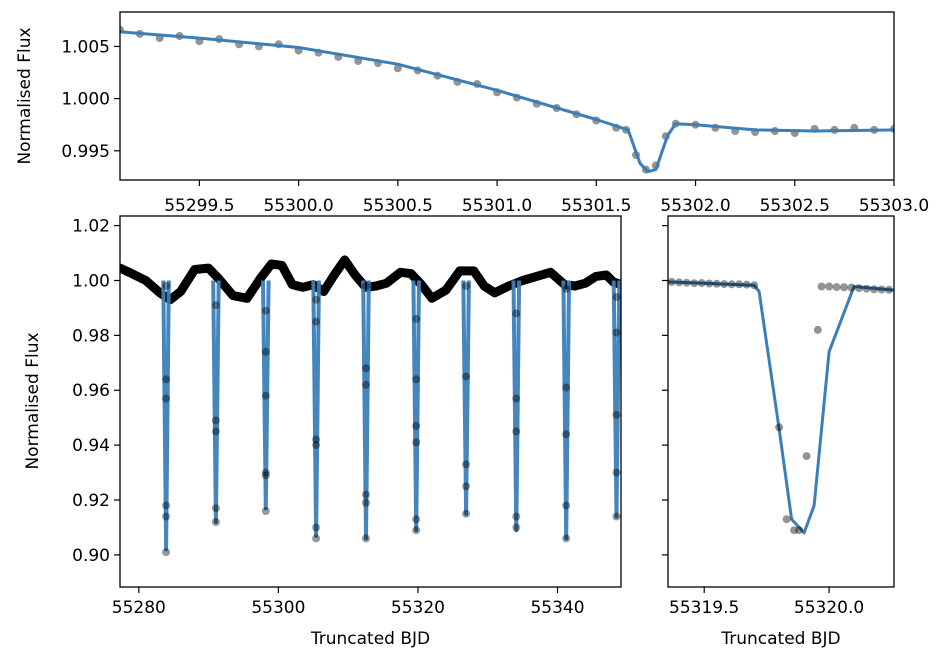  Describe the element at coordinates (795, 206) in the screenshot. I see `x-tick-label: 55302.5` at that location.